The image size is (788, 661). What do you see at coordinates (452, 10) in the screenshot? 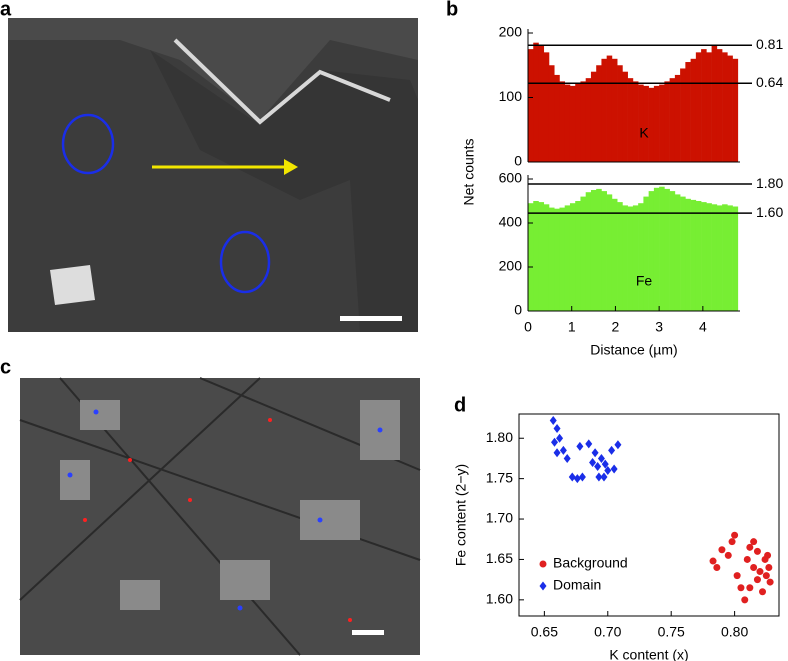
I see `panel-label: b` at bounding box center [452, 10].